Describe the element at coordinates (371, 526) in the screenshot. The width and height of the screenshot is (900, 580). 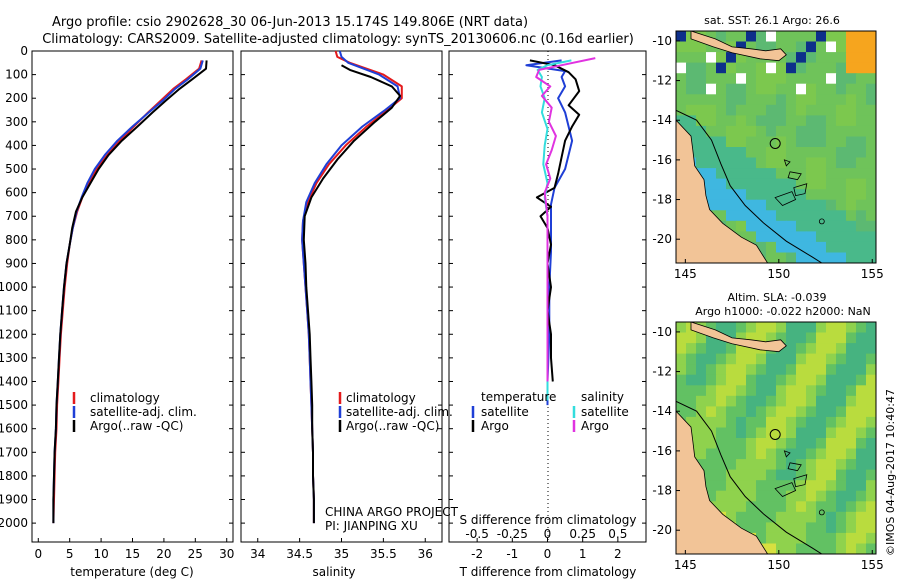
I see `project-pi: PI: JIANPING XU` at that location.